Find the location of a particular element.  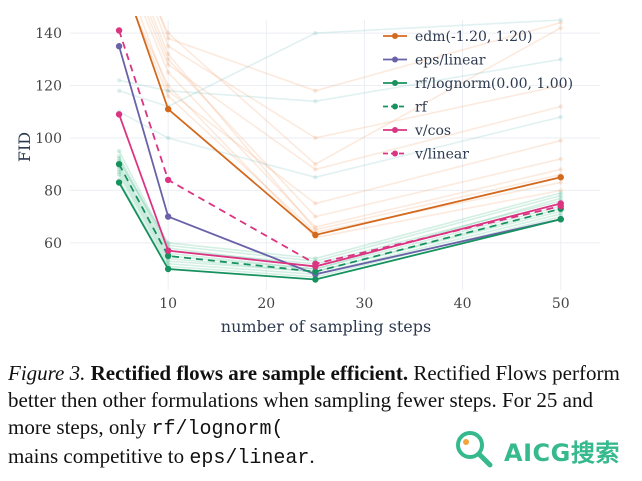

x-tick-label: 30 is located at coordinates (365, 304).